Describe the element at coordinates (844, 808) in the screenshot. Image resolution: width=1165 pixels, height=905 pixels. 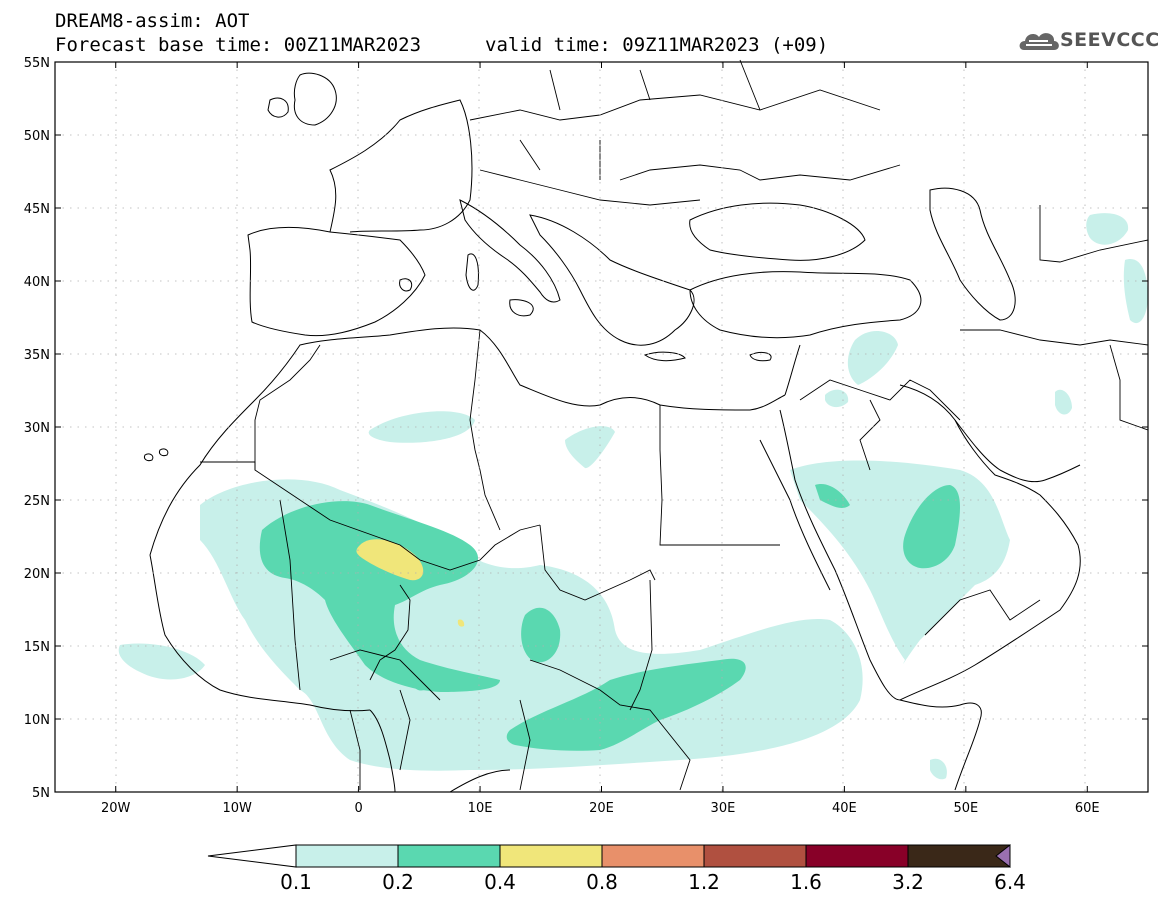
I see `lon-tick-label: 40E` at that location.